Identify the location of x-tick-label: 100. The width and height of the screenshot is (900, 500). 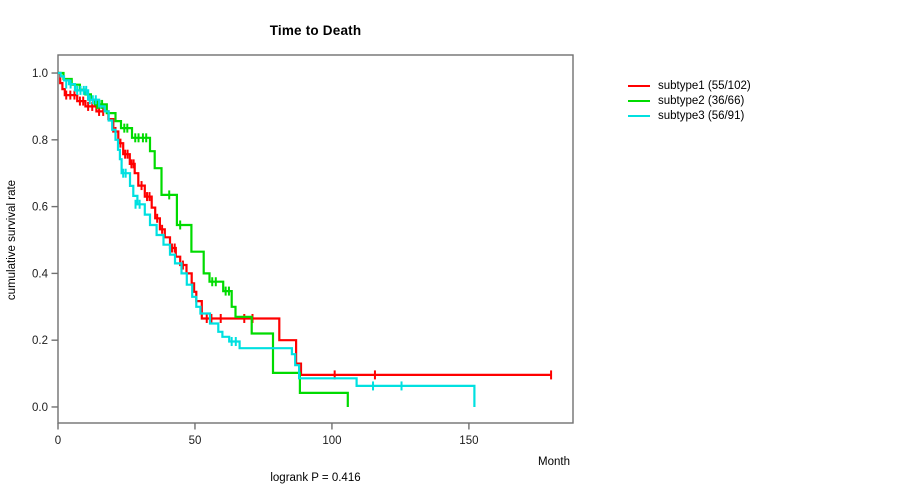
(331, 441).